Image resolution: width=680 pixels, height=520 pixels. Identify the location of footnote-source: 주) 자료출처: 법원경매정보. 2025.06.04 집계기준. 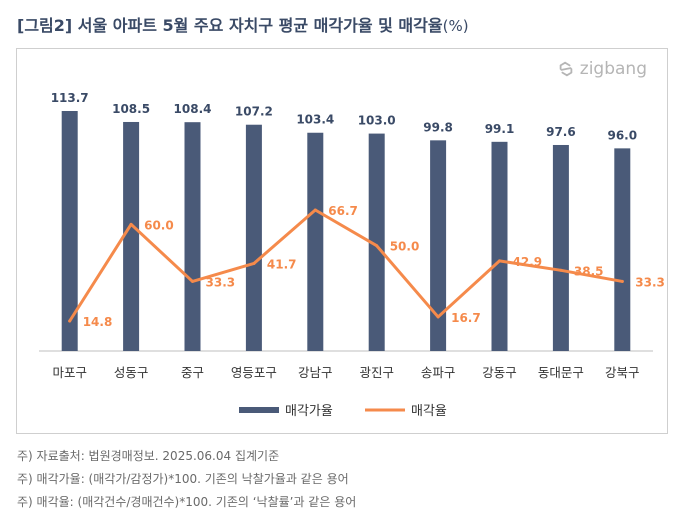
(148, 456).